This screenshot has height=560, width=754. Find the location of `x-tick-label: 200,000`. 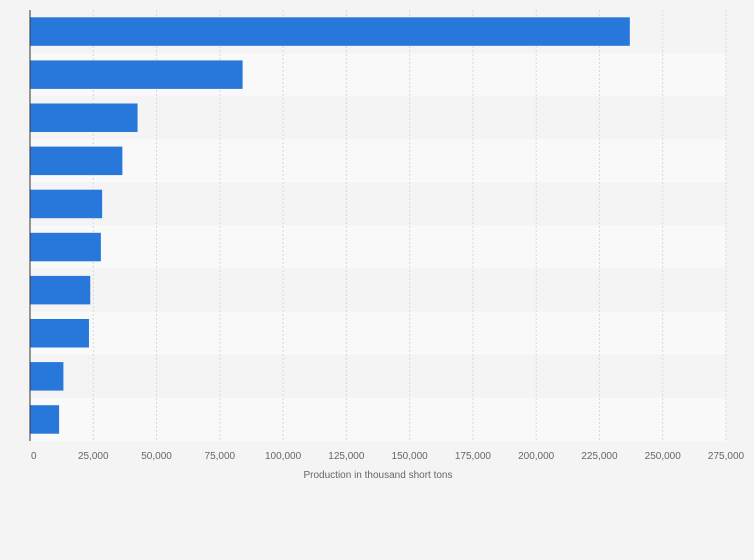

x-tick-label: 200,000 is located at coordinates (536, 456).